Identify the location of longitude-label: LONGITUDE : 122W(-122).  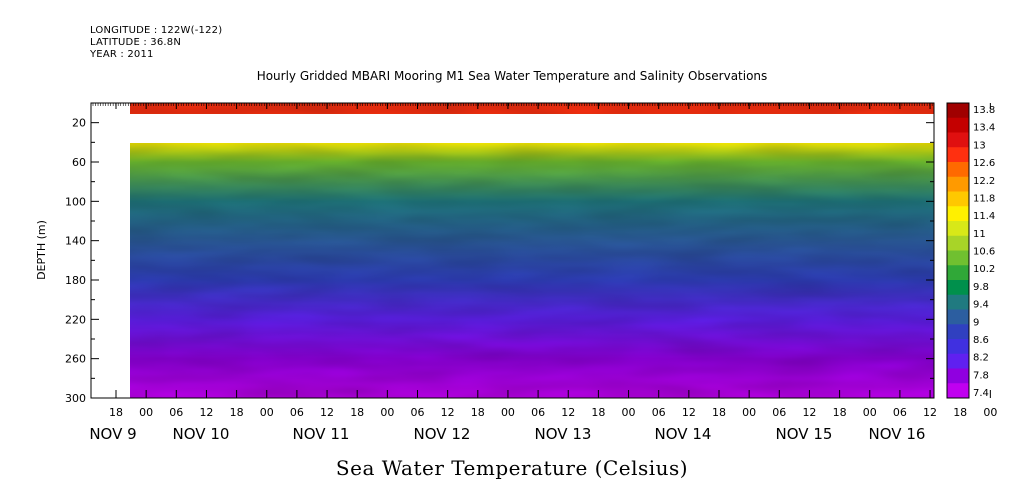
(156, 30).